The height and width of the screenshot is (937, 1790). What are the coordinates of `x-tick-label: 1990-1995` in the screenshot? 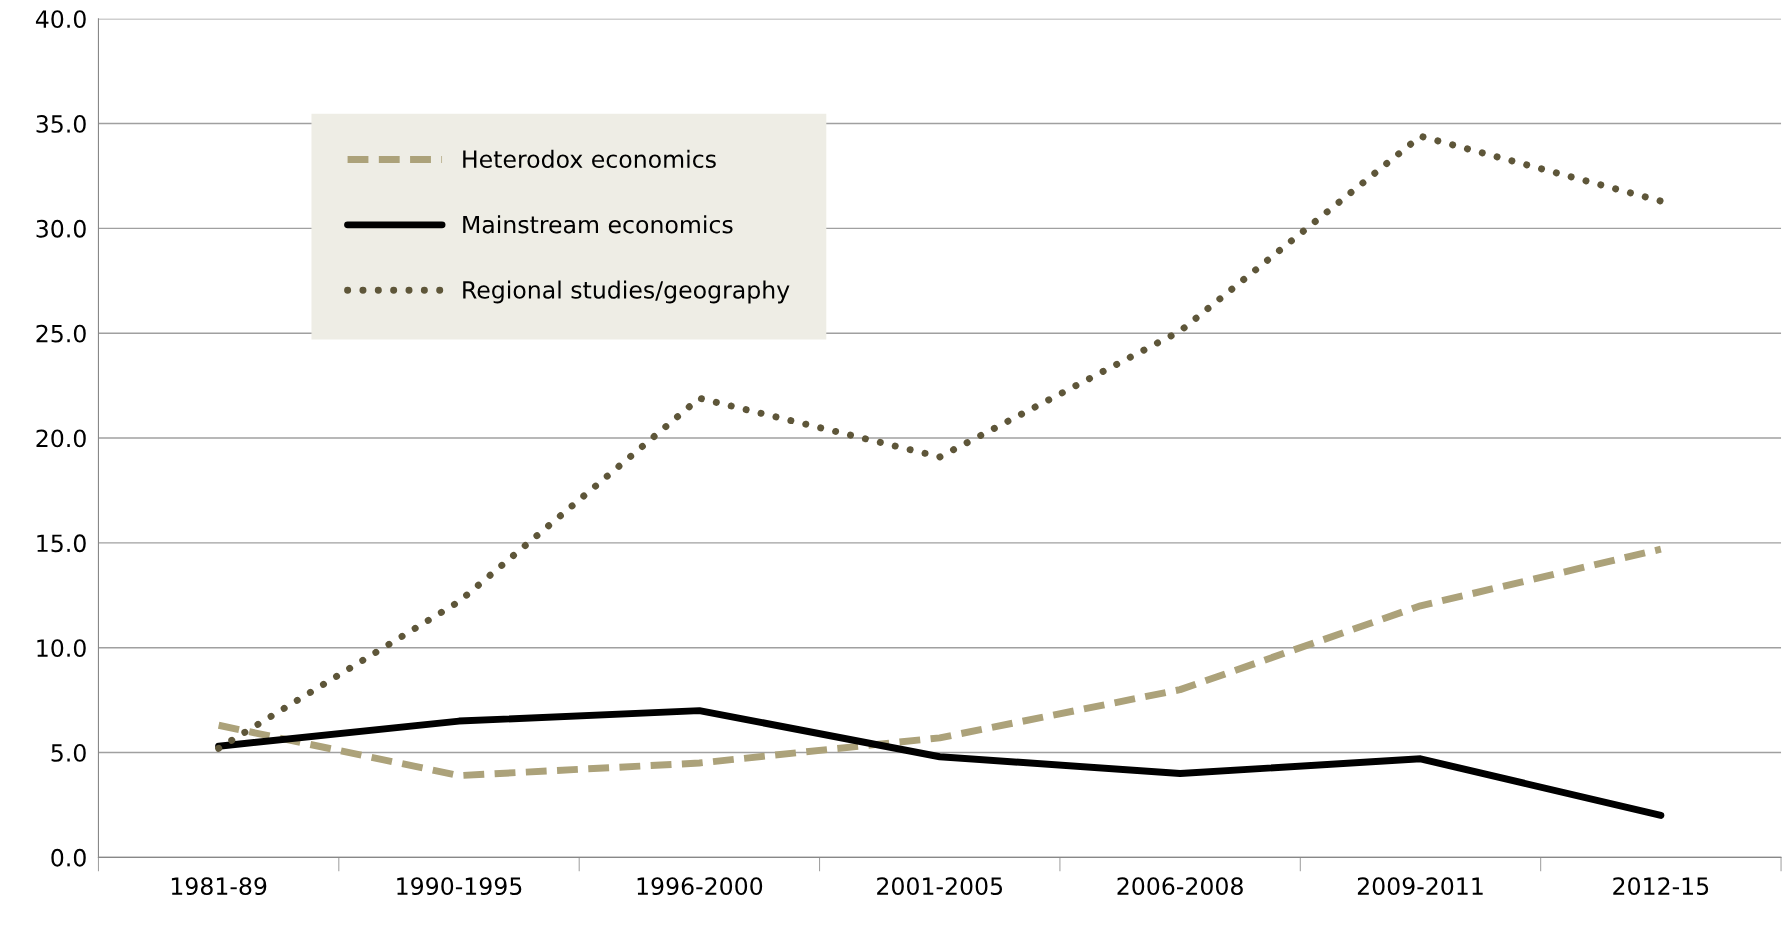 It's located at (459, 886).